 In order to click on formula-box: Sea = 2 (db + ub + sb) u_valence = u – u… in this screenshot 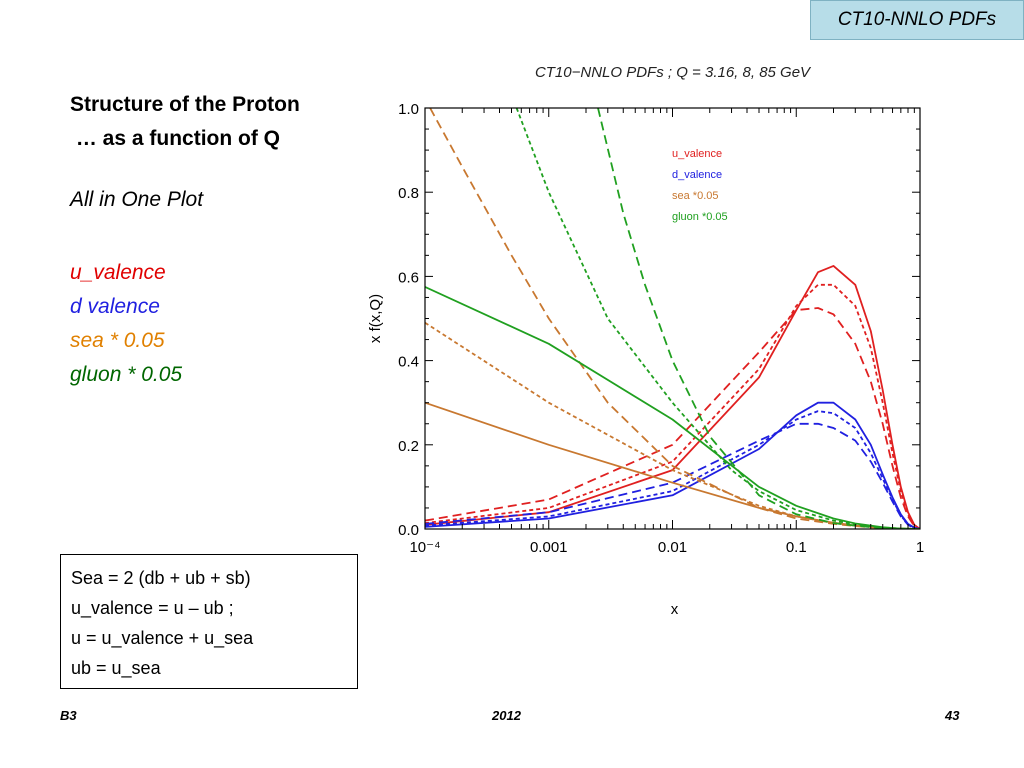, I will do `click(209, 621)`.